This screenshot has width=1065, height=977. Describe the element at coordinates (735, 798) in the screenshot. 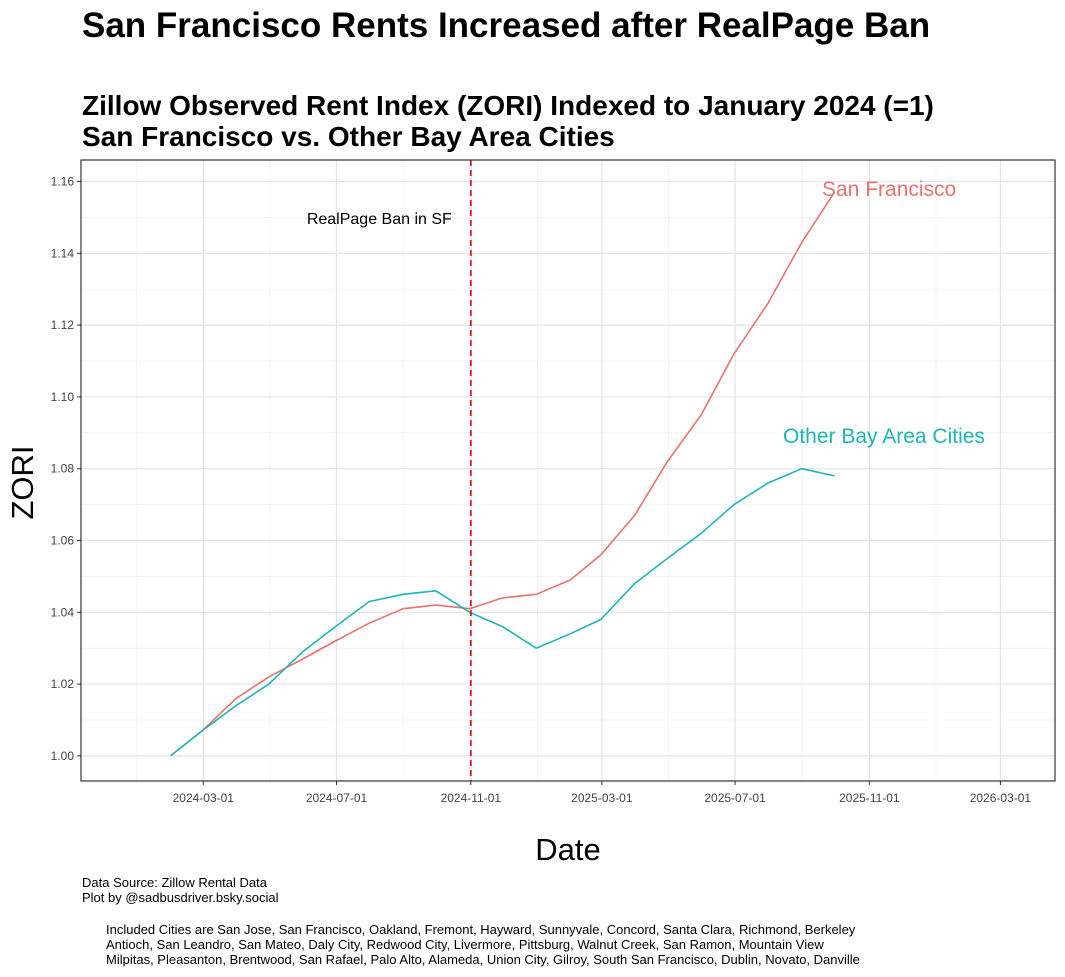

I see `x-tick-label: 2025-07-01` at that location.